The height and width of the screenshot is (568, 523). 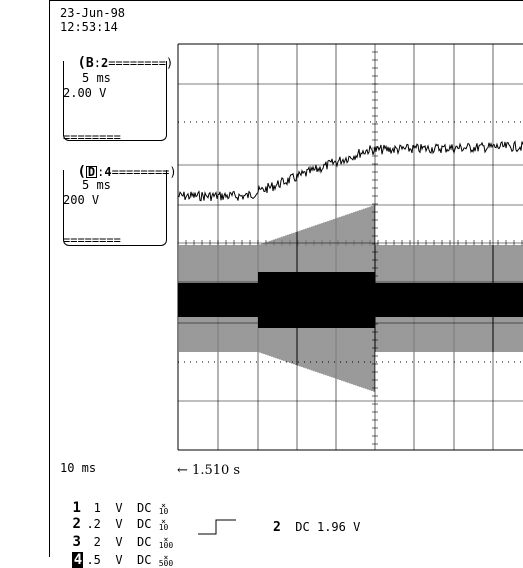 What do you see at coordinates (115, 208) in the screenshot?
I see `trace-d-box` at bounding box center [115, 208].